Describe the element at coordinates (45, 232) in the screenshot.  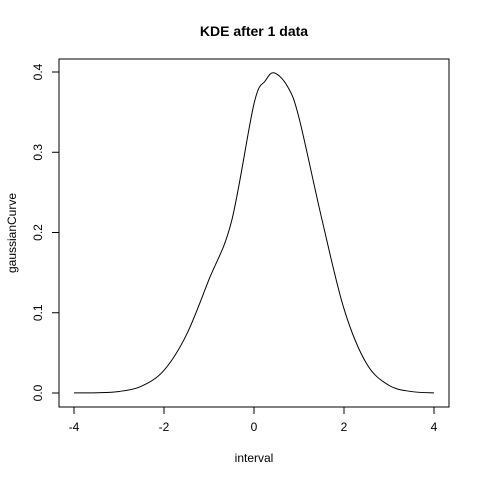
I see `y-axis: 0.0 0.1 0.2 0.3 0.4` at that location.